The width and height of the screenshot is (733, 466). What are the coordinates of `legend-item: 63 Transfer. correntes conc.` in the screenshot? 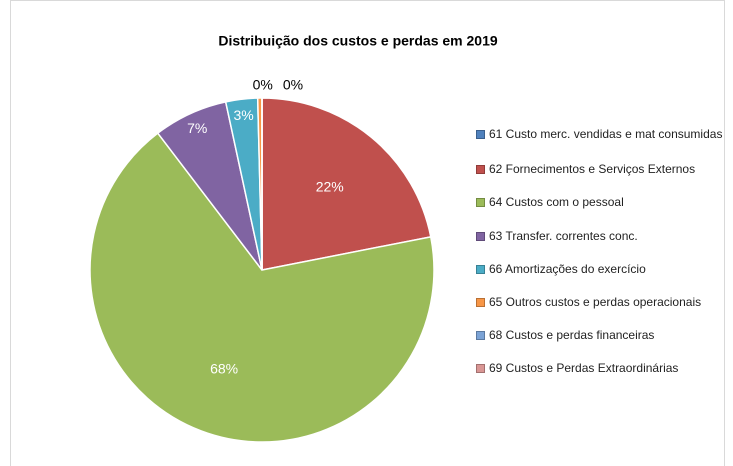 It's located at (604, 236).